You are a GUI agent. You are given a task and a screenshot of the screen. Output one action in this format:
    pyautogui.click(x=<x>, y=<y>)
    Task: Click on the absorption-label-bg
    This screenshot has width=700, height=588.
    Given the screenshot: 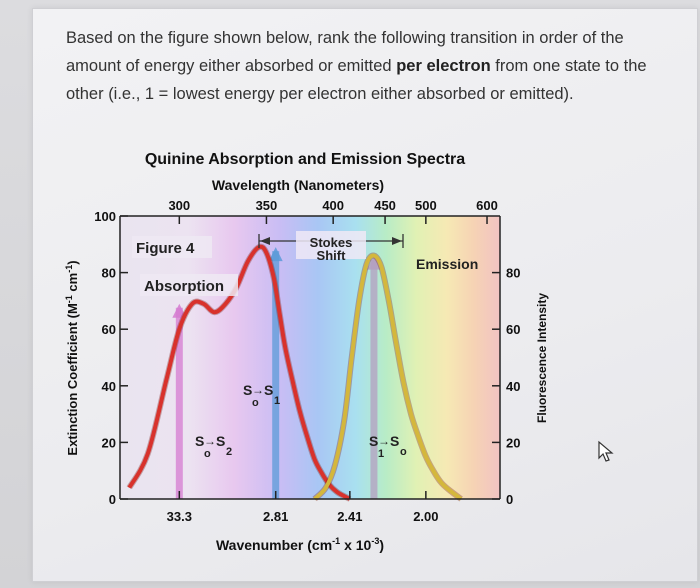 What is the action you would take?
    pyautogui.click(x=189, y=285)
    